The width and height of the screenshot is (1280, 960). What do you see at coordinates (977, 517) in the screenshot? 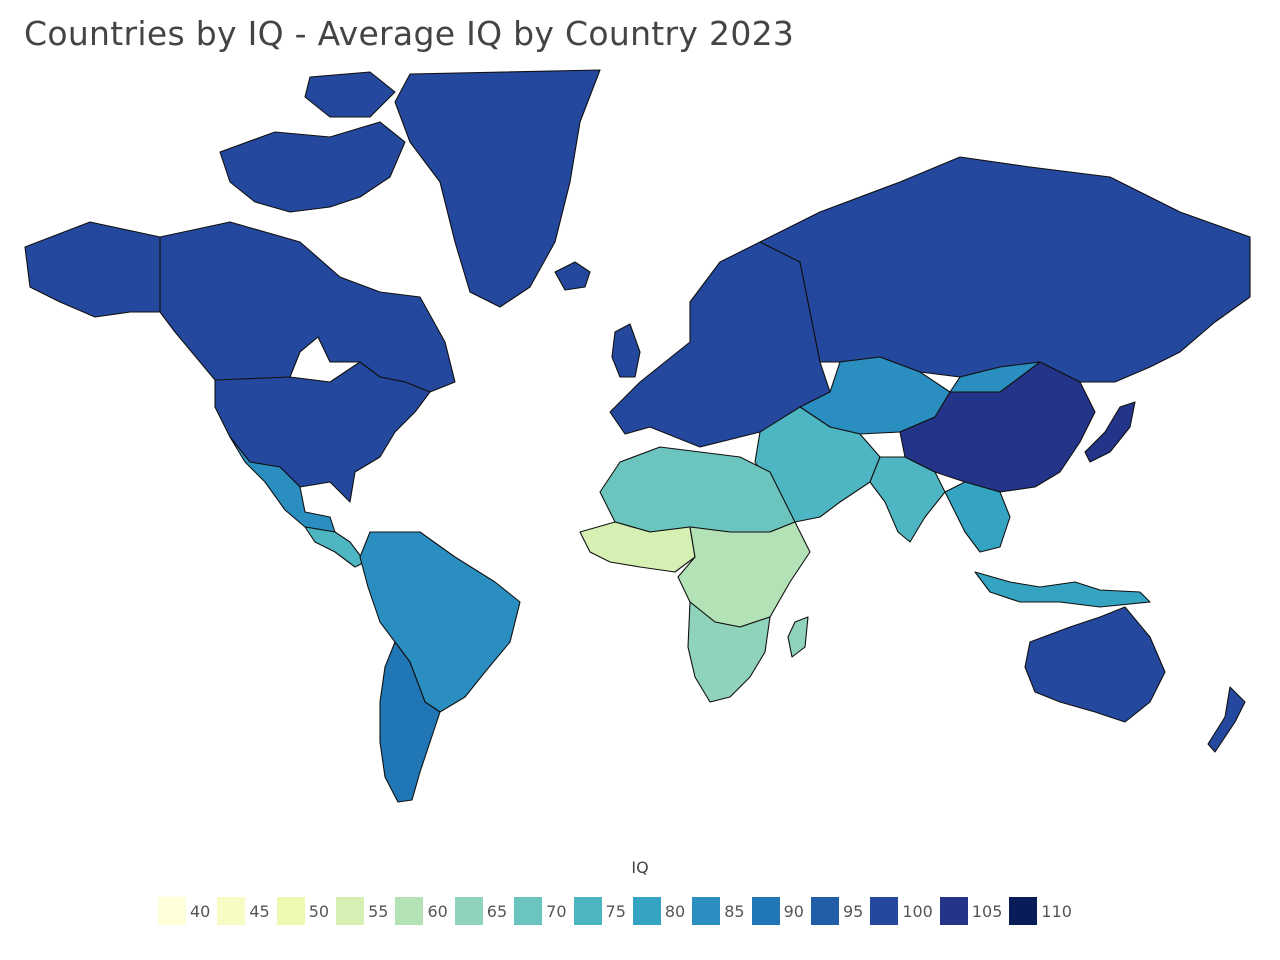
I see `region-southeast-asia` at bounding box center [977, 517].